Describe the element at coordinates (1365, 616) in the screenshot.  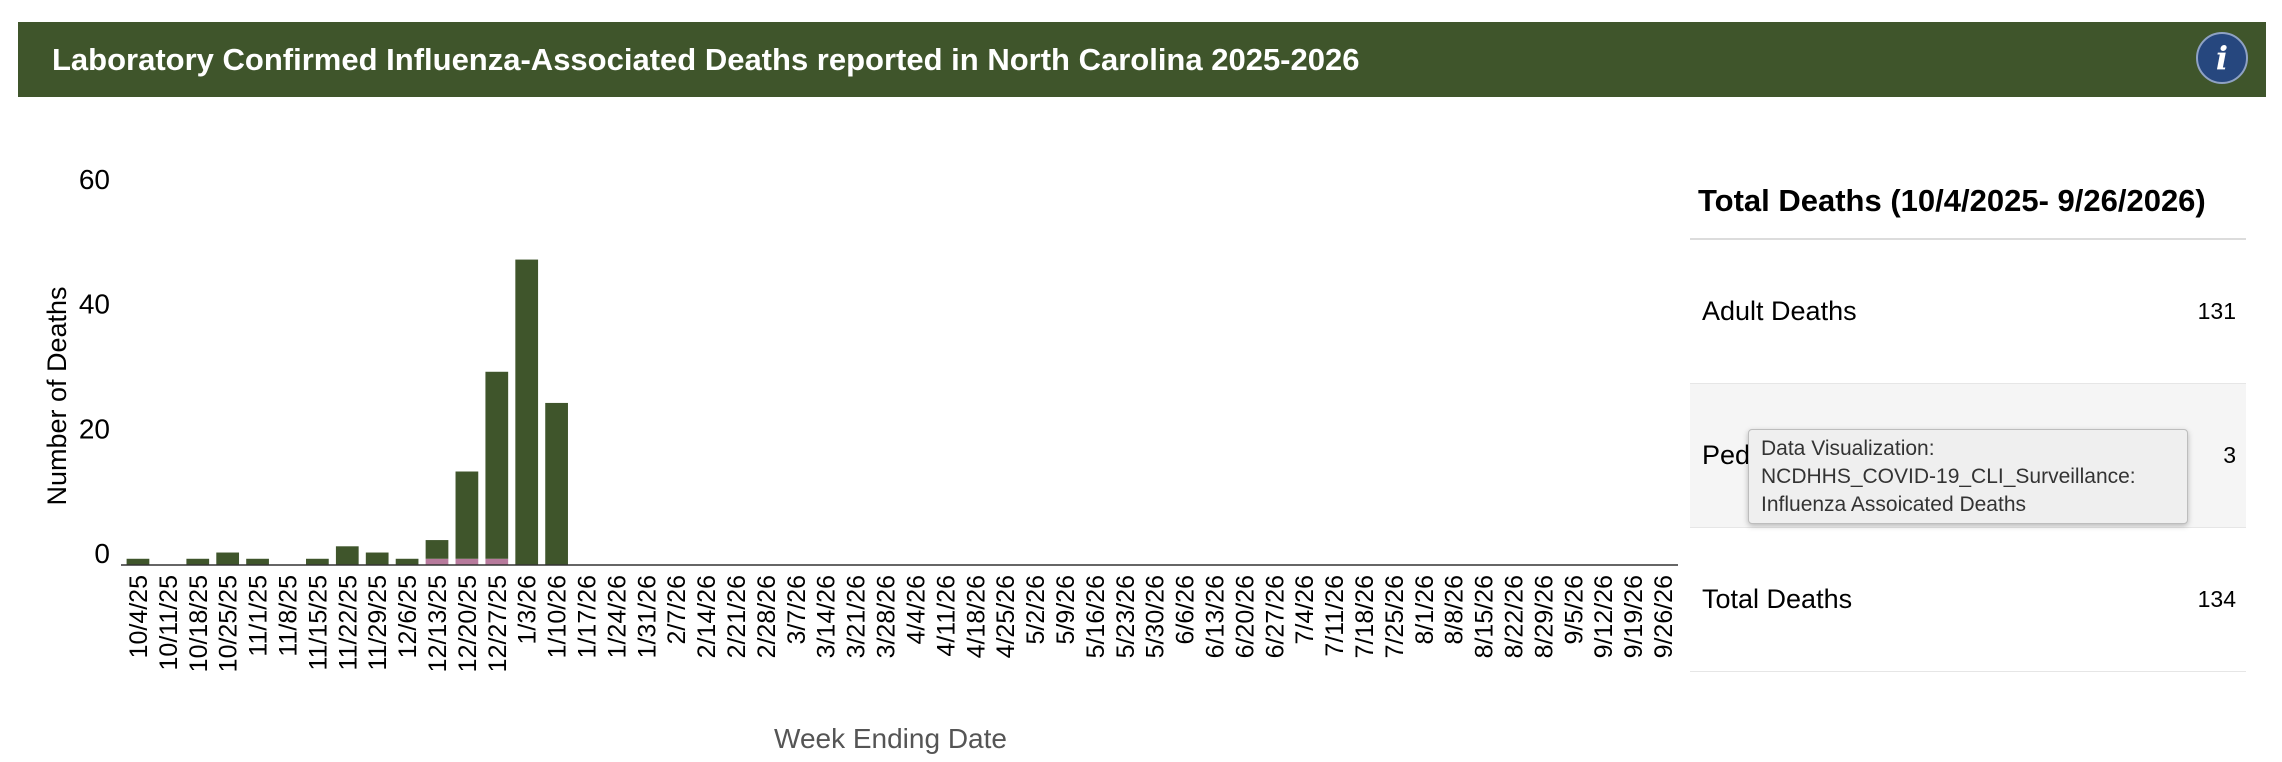
I see `x-tick-label: 7/18/26` at that location.